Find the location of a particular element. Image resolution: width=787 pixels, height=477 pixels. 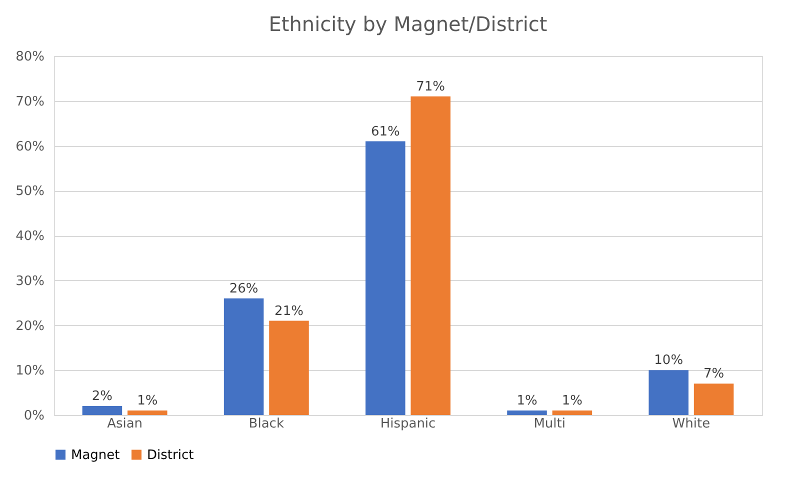

x-tick-label: Asian is located at coordinates (125, 424).